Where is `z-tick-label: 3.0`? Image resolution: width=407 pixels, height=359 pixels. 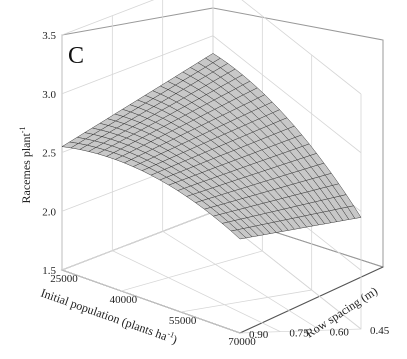 z-tick-label: 3.0 is located at coordinates (49, 95).